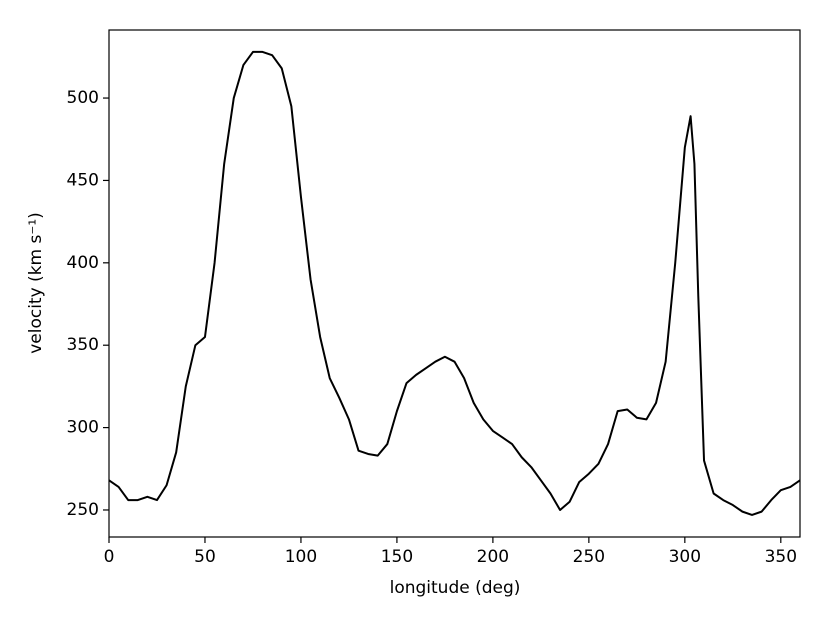 Image resolution: width=830 pixels, height=627 pixels. What do you see at coordinates (83, 98) in the screenshot?
I see `y-tick-label: 500` at bounding box center [83, 98].